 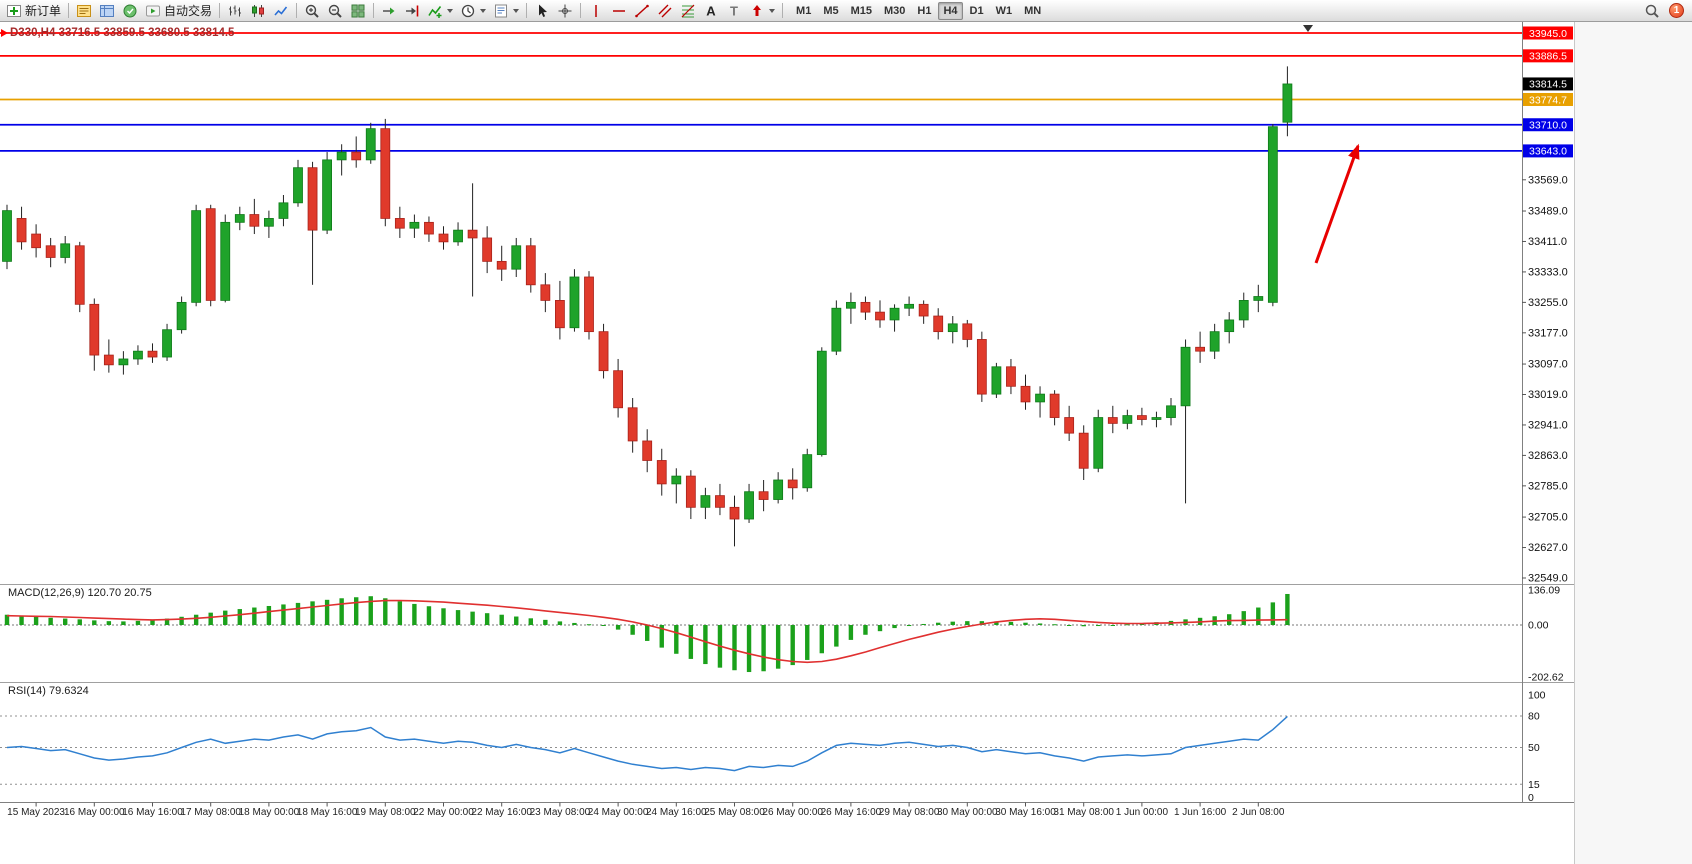 I want to click on timeframe-button-M15: M15, so click(x=861, y=10).